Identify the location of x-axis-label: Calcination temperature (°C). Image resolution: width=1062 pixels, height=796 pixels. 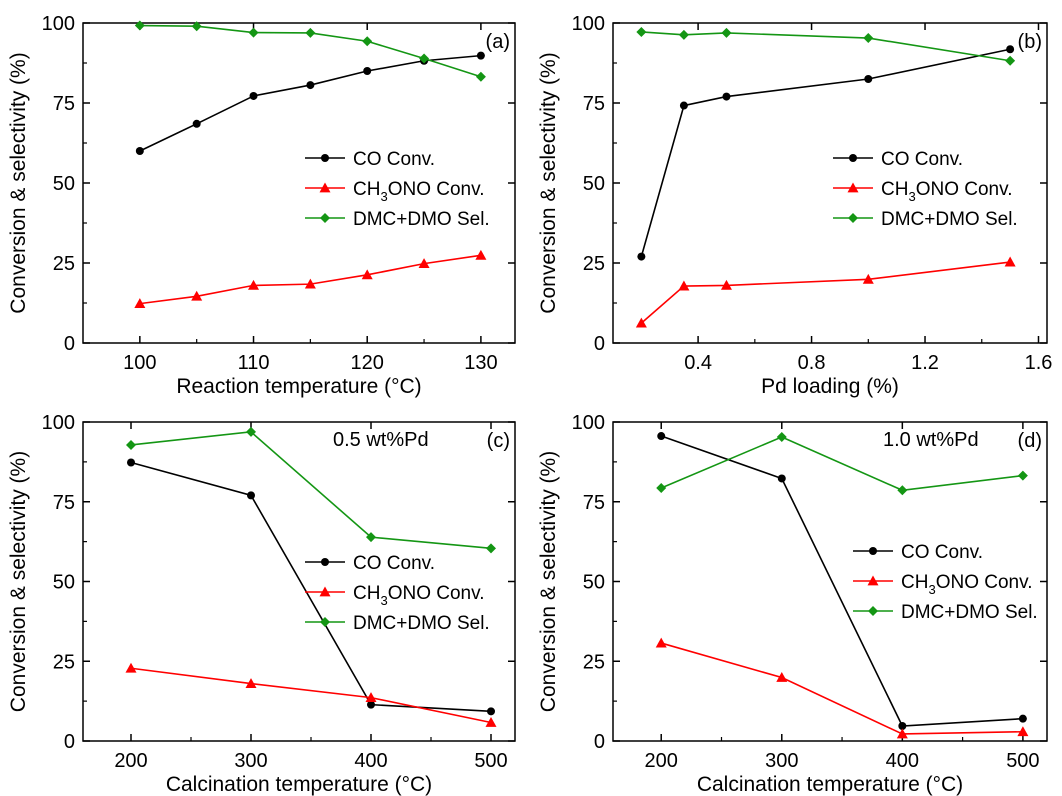
(830, 784).